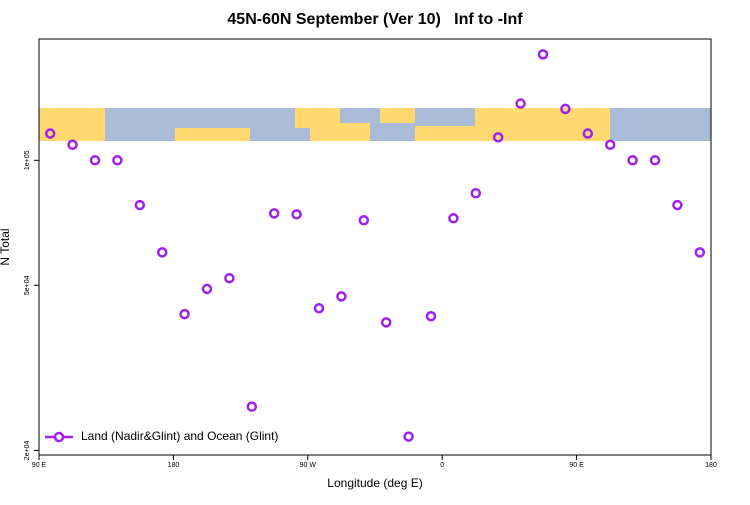 This screenshot has width=750, height=505. Describe the element at coordinates (59, 437) in the screenshot. I see `legend-marker` at that location.